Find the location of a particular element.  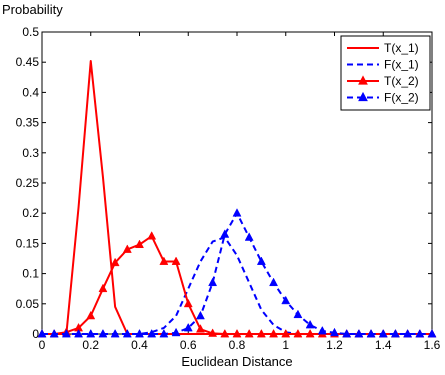

y-tick-label: 0.1 is located at coordinates (30, 274).